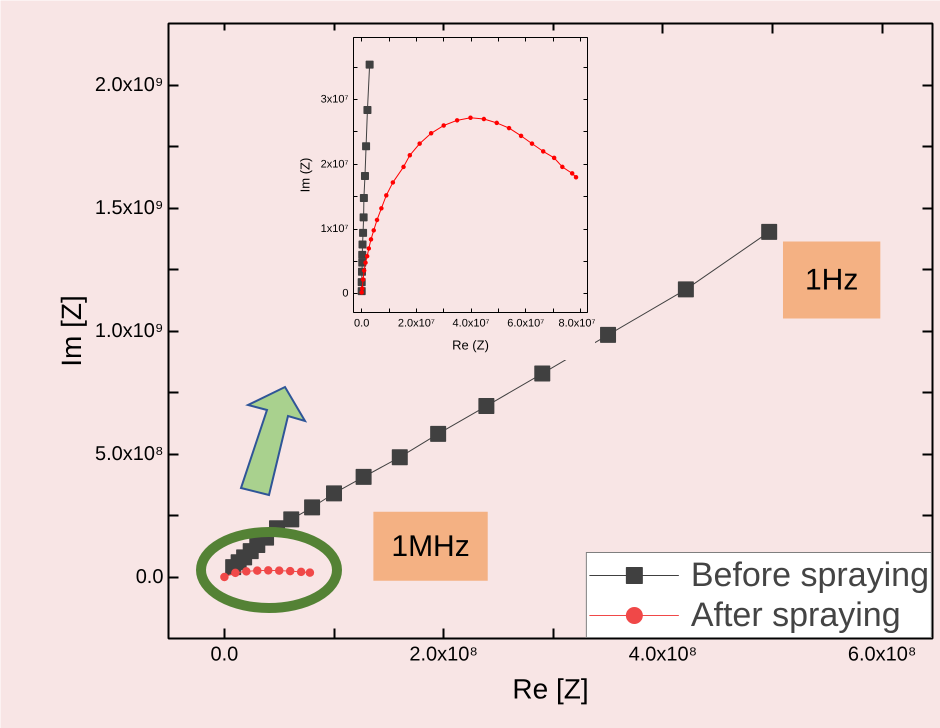 This screenshot has width=940, height=728. I want to click on y-tick-label: 0.0, so click(150, 577).